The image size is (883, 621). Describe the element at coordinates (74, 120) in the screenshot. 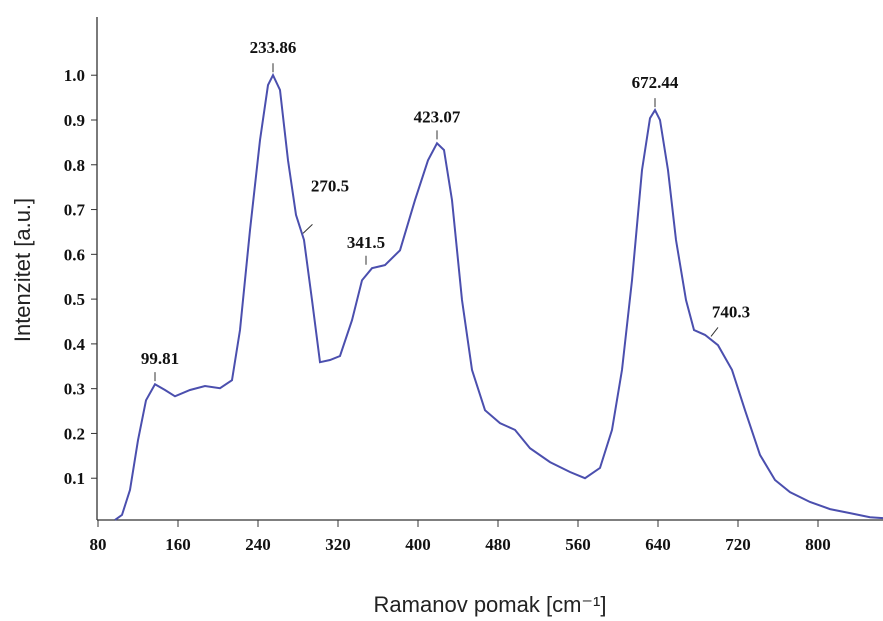

I see `y-tick-label: 0.9` at that location.